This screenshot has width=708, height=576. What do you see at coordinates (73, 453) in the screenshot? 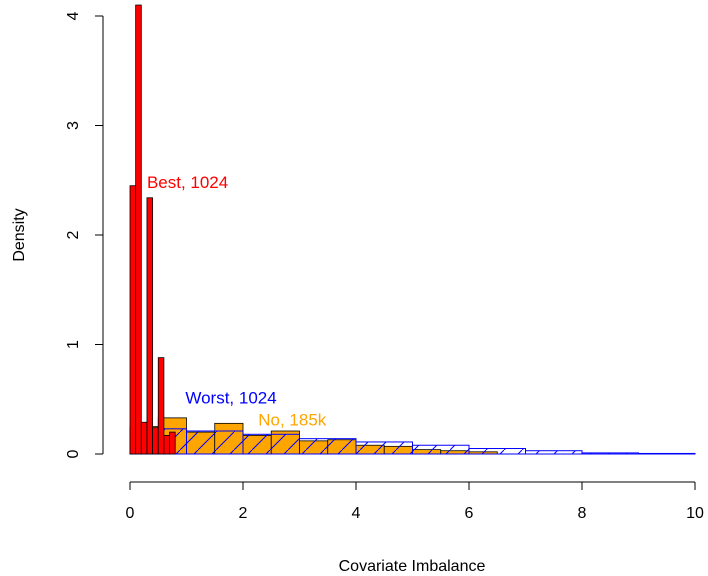
I see `y-tick-label: 0` at bounding box center [73, 453].